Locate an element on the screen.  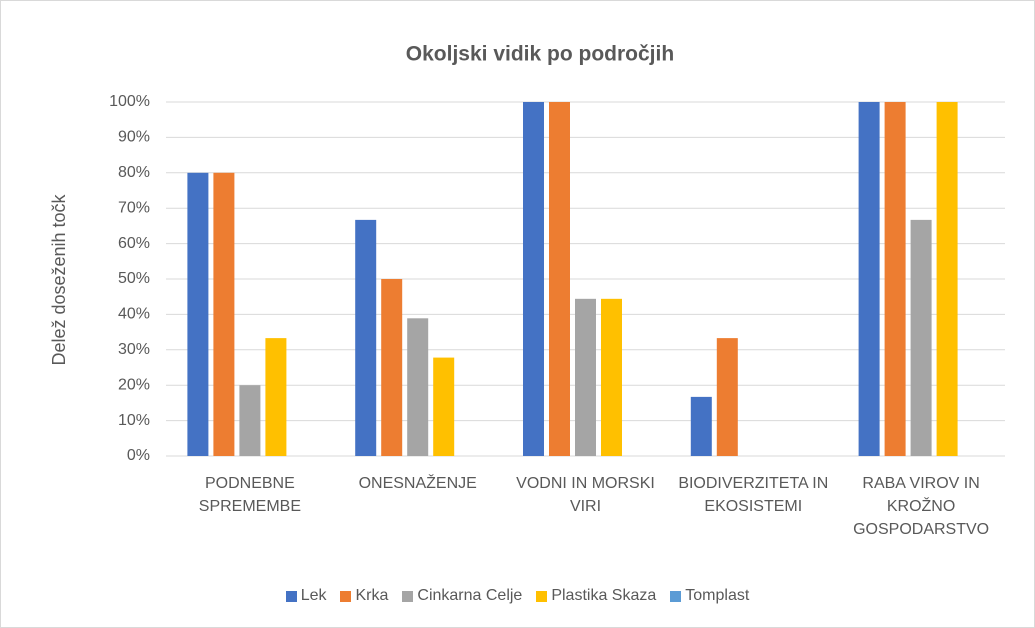
legend-label: Plastika Skaza is located at coordinates (604, 595).